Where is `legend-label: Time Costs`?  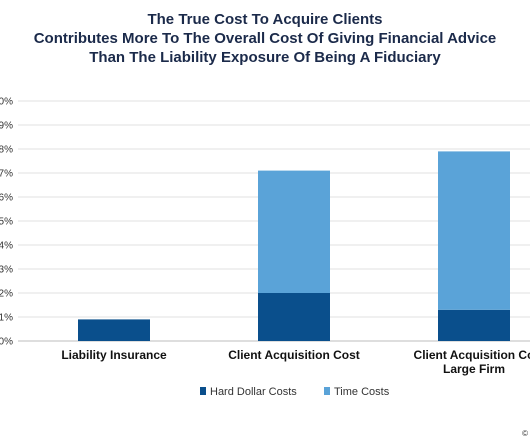
legend-label: Time Costs is located at coordinates (362, 392).